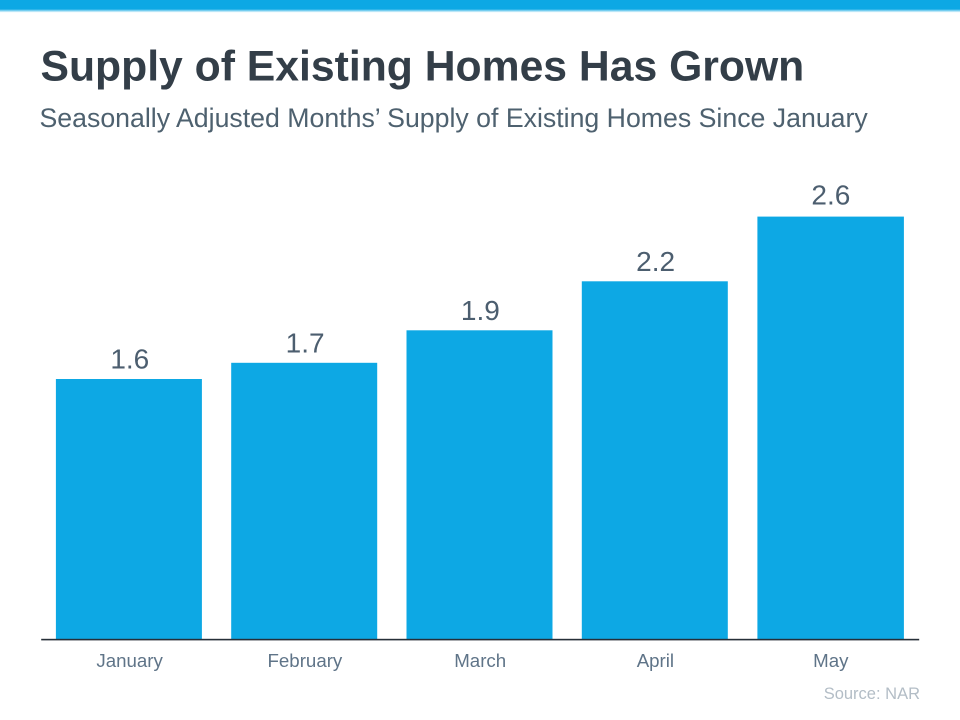  Describe the element at coordinates (831, 660) in the screenshot. I see `svg-text: May` at that location.